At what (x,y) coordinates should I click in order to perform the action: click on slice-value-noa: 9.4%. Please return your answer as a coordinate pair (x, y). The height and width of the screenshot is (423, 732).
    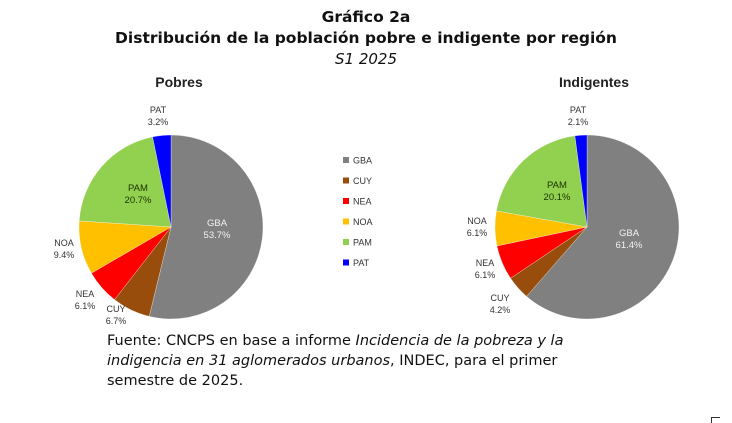
    Looking at the image, I should click on (64, 255).